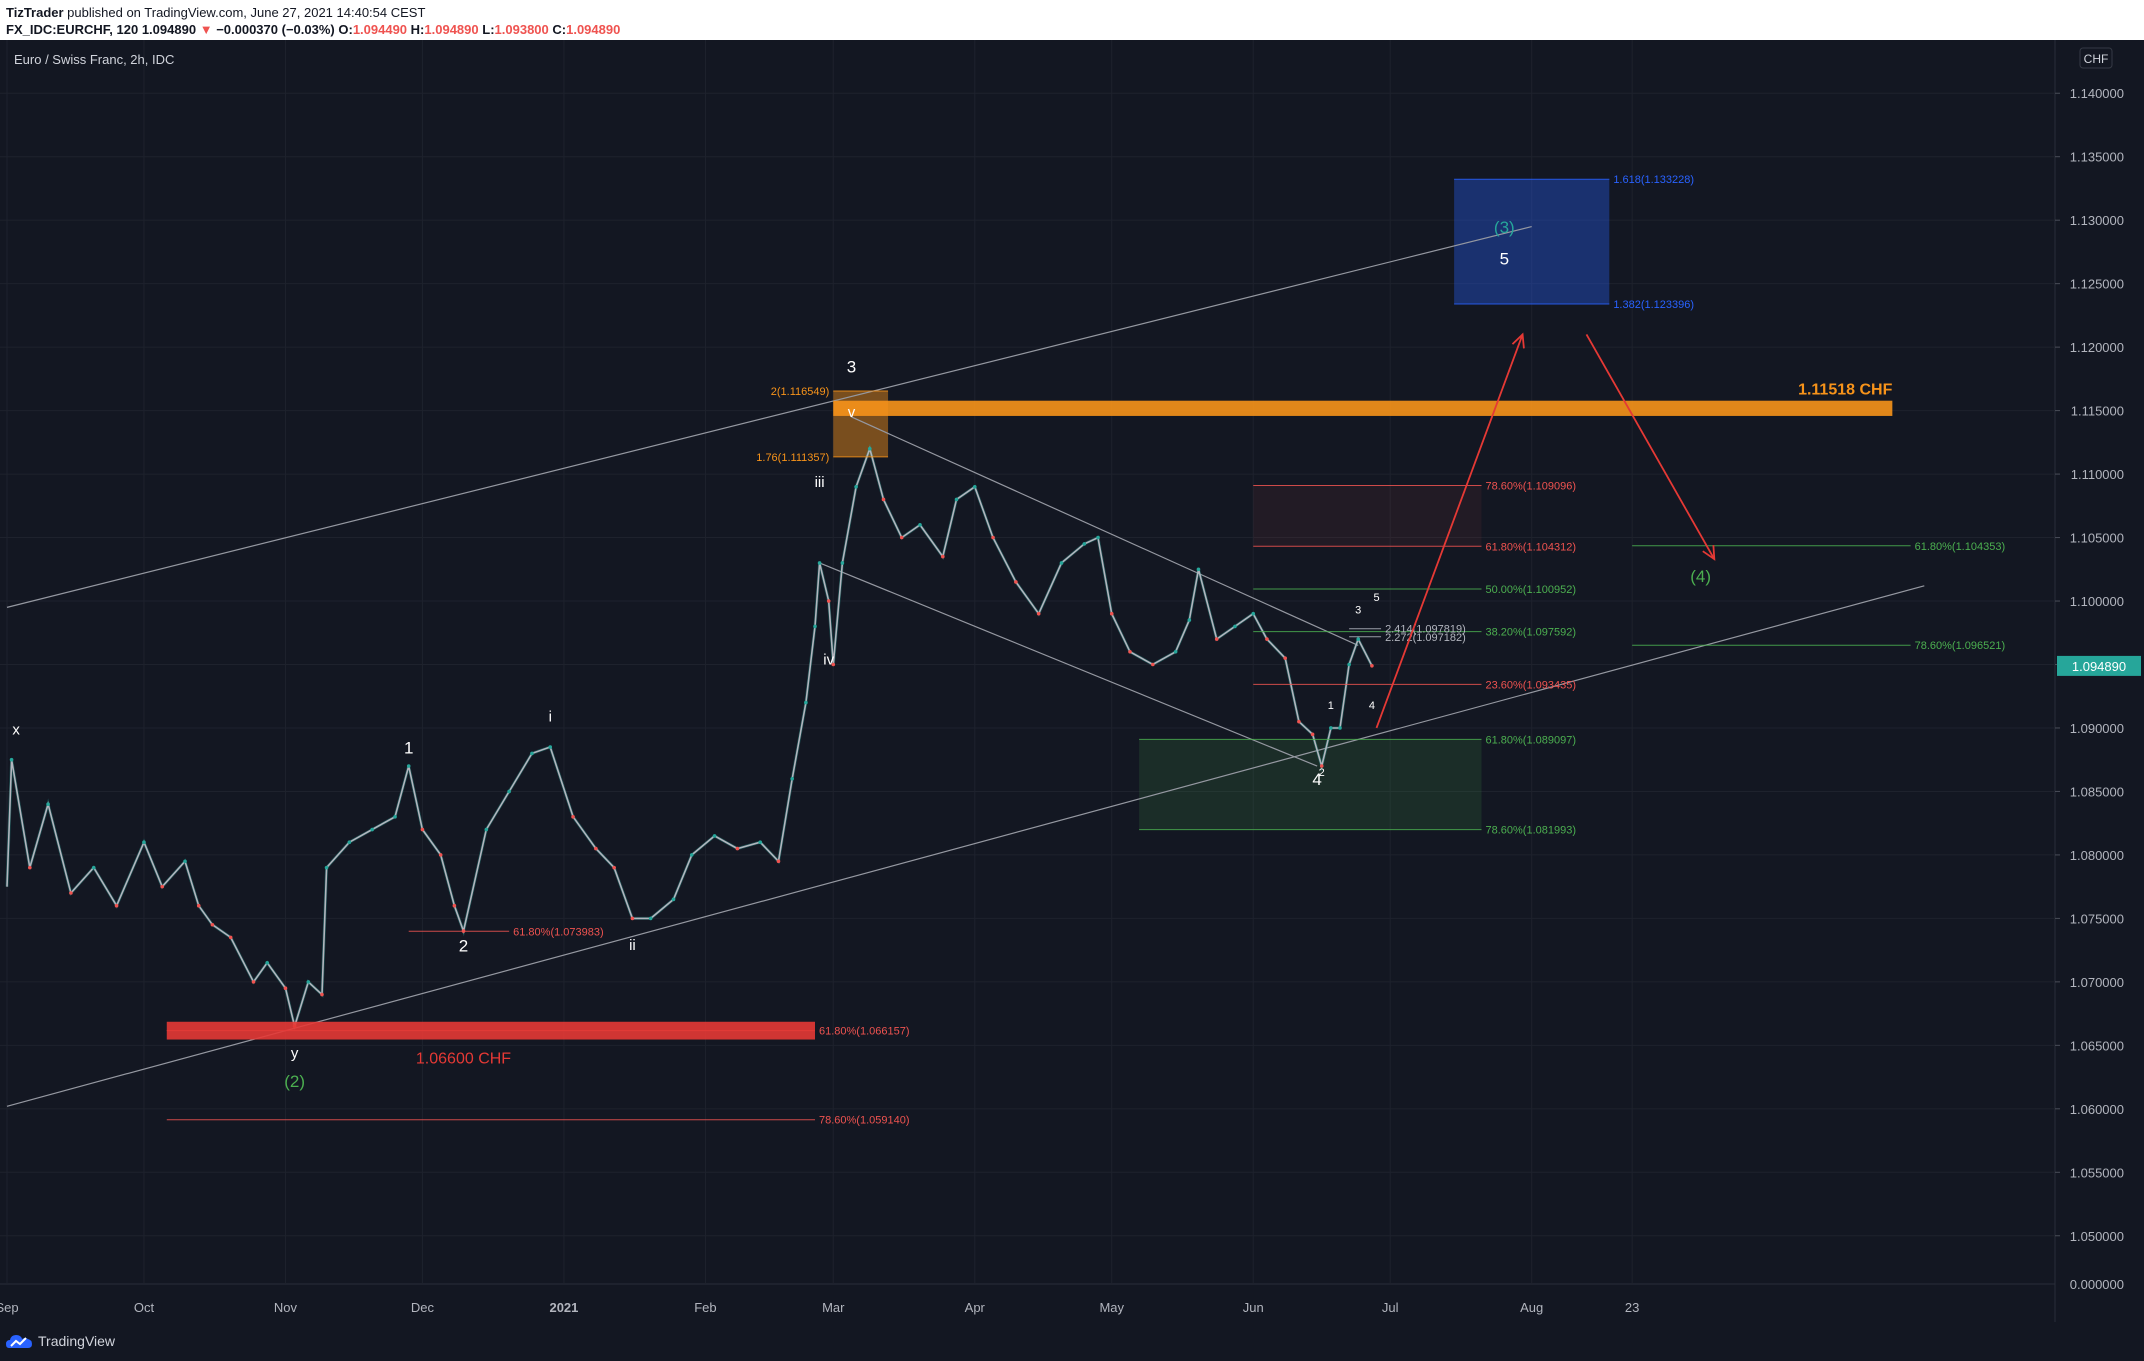 This screenshot has width=2144, height=1361. Describe the element at coordinates (1425, 630) in the screenshot. I see `fib-level-label: 2.414(1.097819)` at that location.